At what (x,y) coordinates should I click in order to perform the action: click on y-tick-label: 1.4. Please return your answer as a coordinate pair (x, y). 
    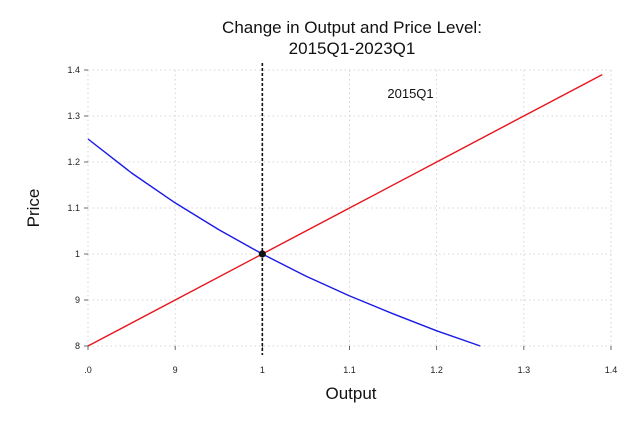
    Looking at the image, I should click on (73, 70).